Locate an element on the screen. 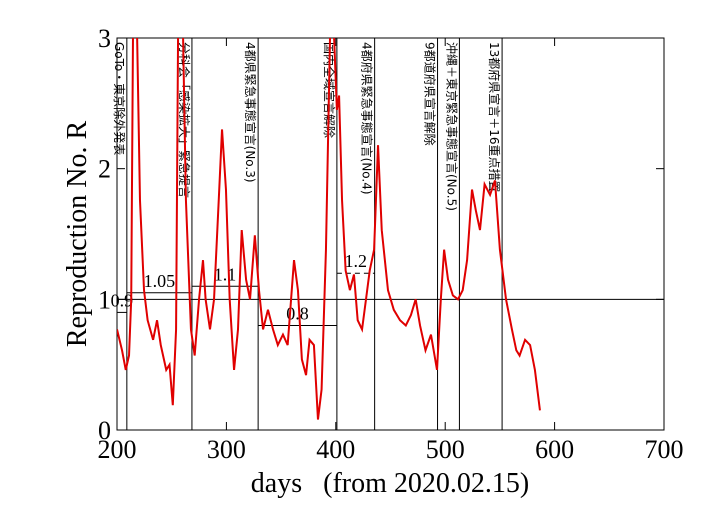  y-tick-label: 3 is located at coordinates (104, 38).